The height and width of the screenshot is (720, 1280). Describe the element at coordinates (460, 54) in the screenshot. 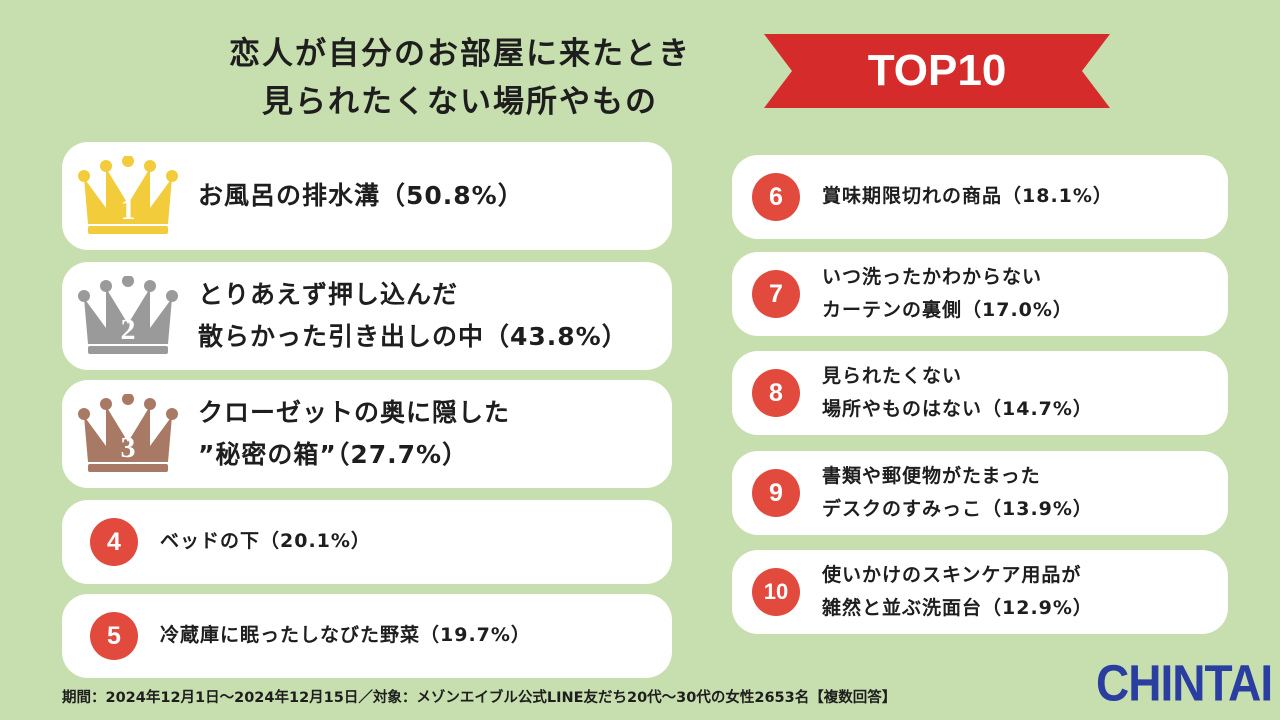

I see `title-line-1: 恋人が自分のお部屋に来たとき` at that location.